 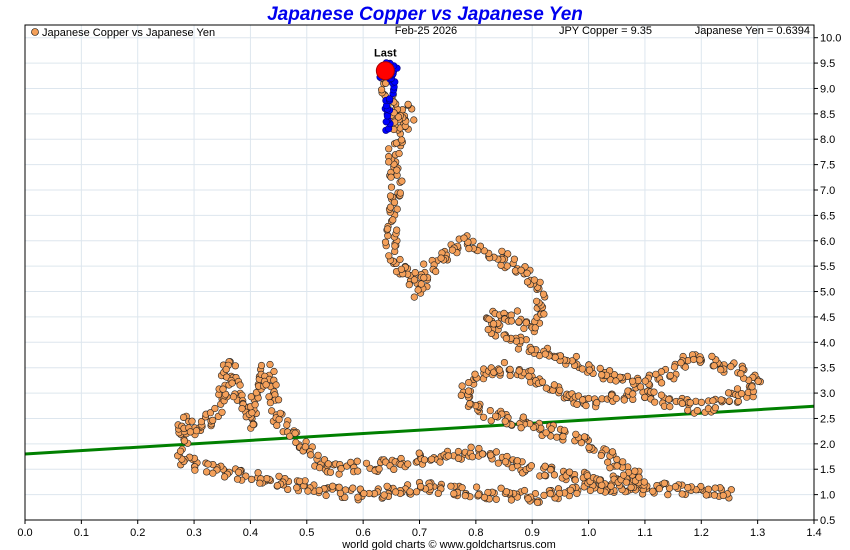 I want to click on y-tick-label: 1.0, so click(x=827, y=496).